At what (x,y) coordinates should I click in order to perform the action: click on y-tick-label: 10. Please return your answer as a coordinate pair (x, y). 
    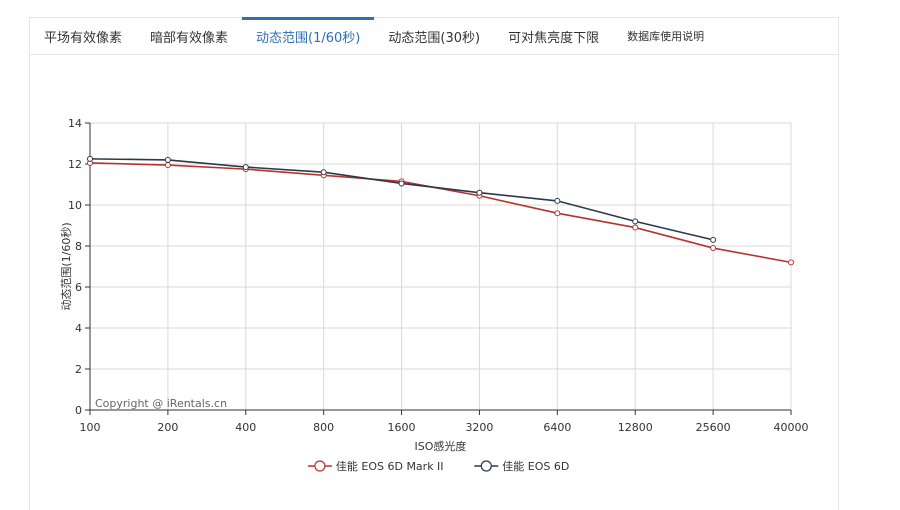
    Looking at the image, I should click on (75, 205).